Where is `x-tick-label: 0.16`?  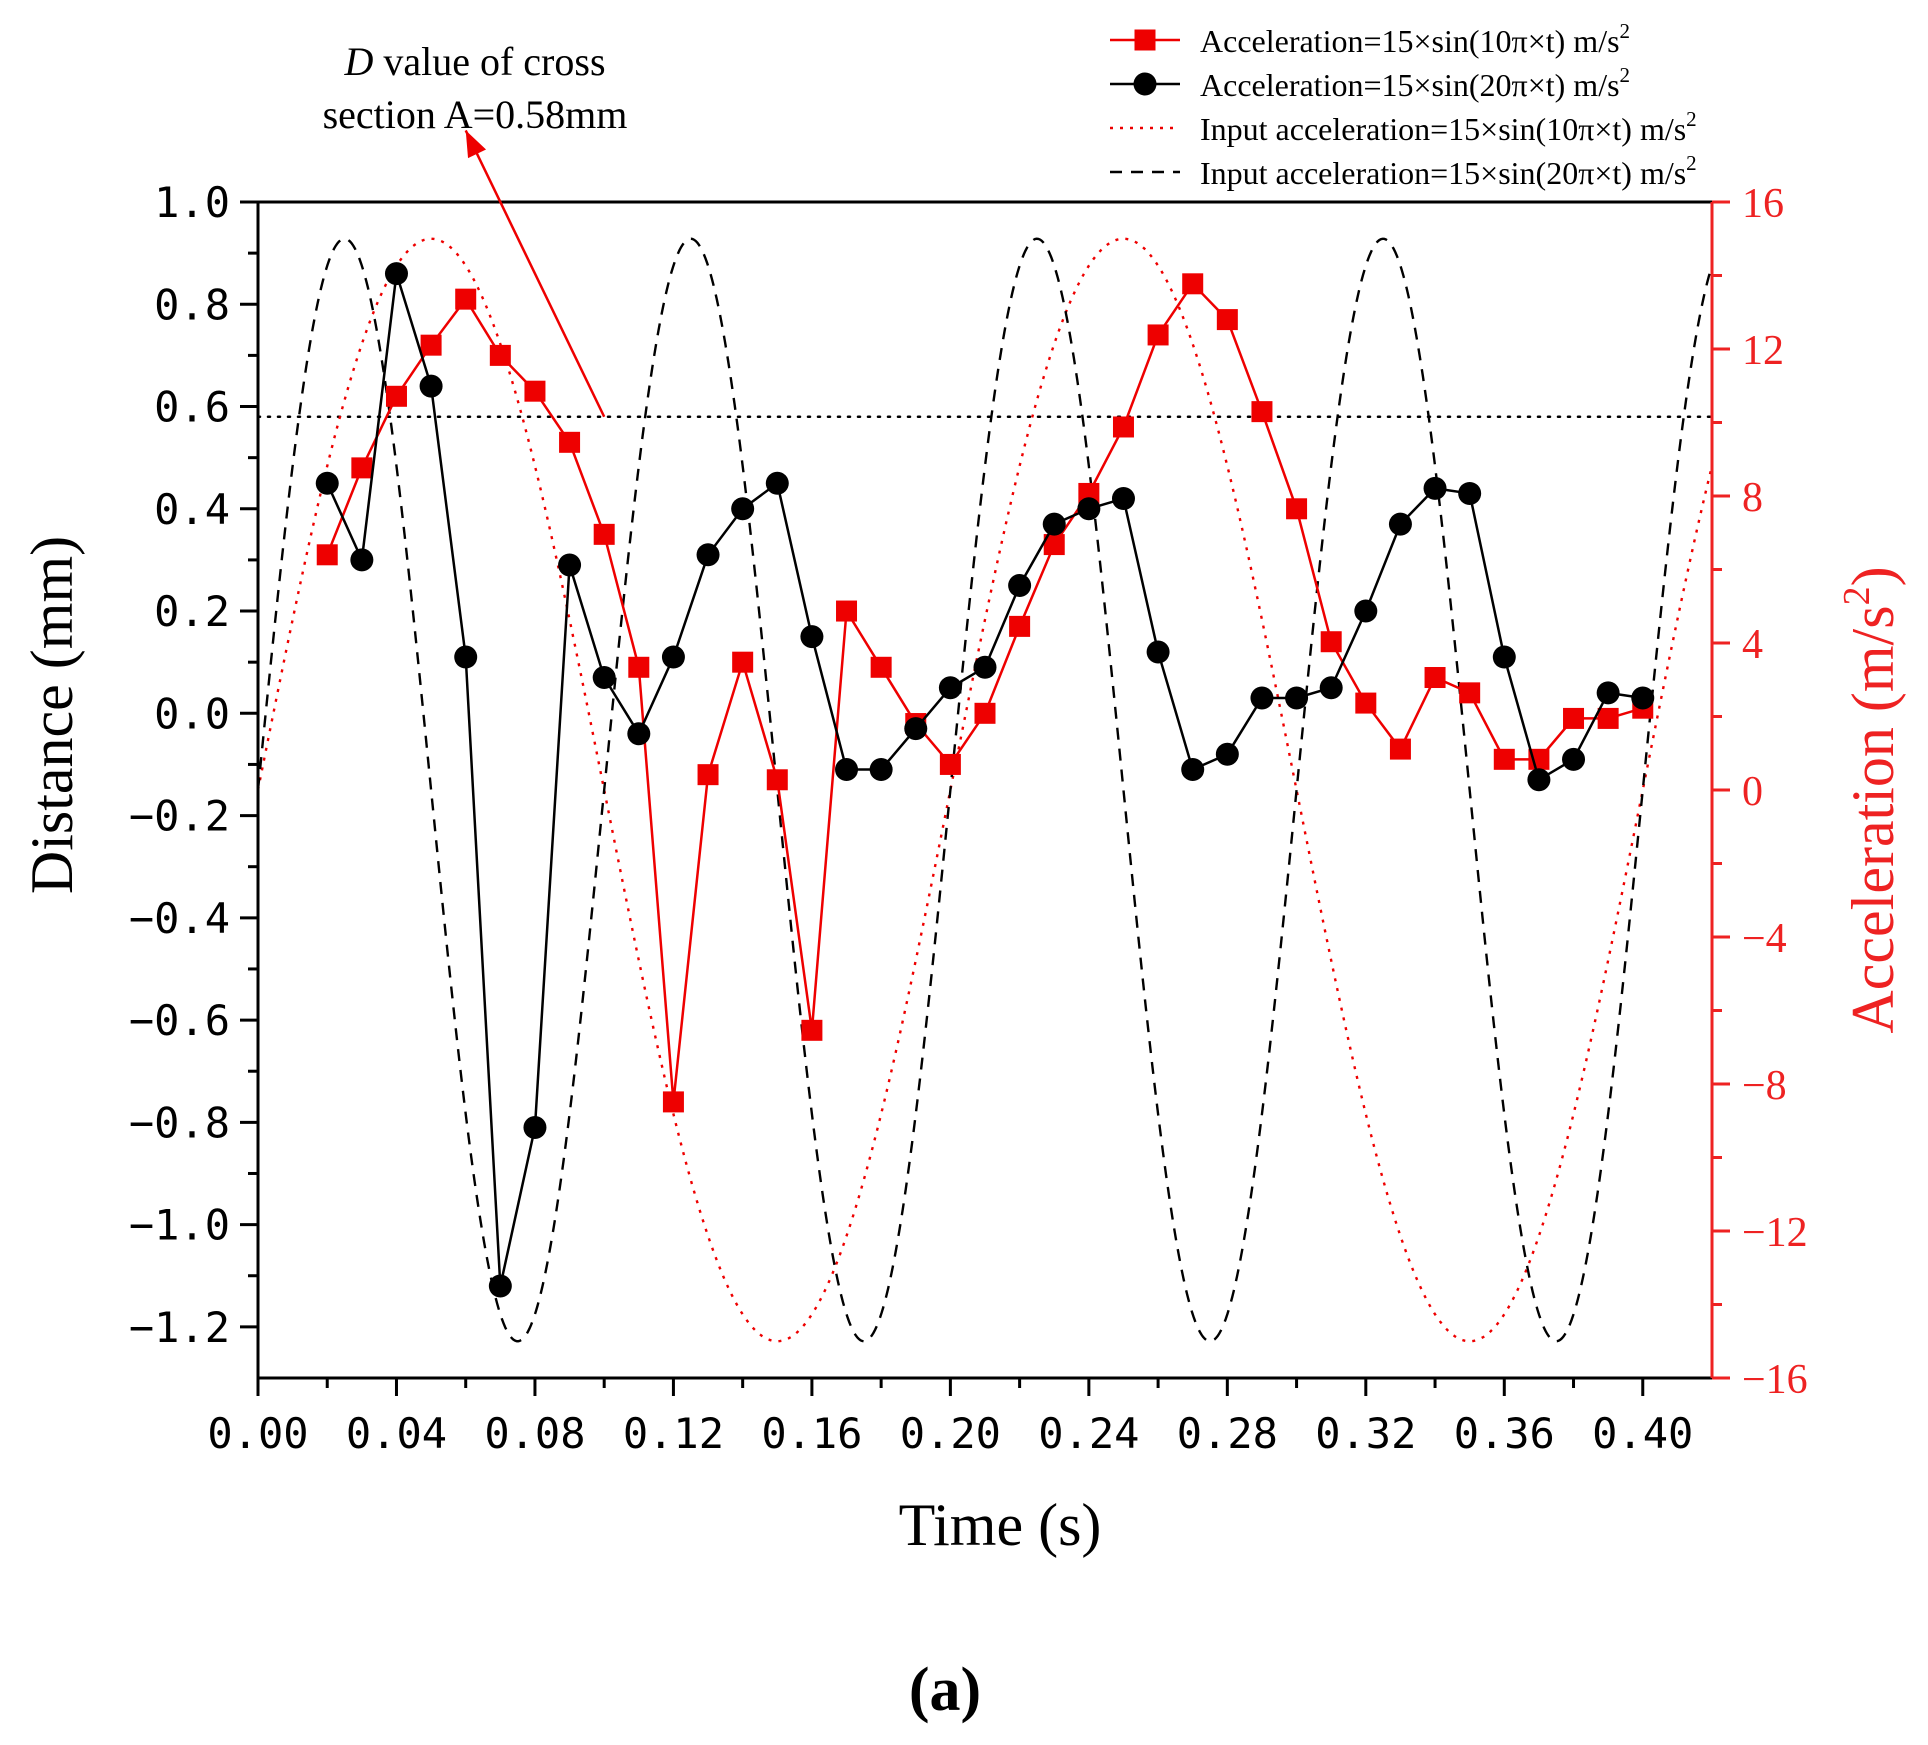
x-tick-label: 0.16 is located at coordinates (811, 1433).